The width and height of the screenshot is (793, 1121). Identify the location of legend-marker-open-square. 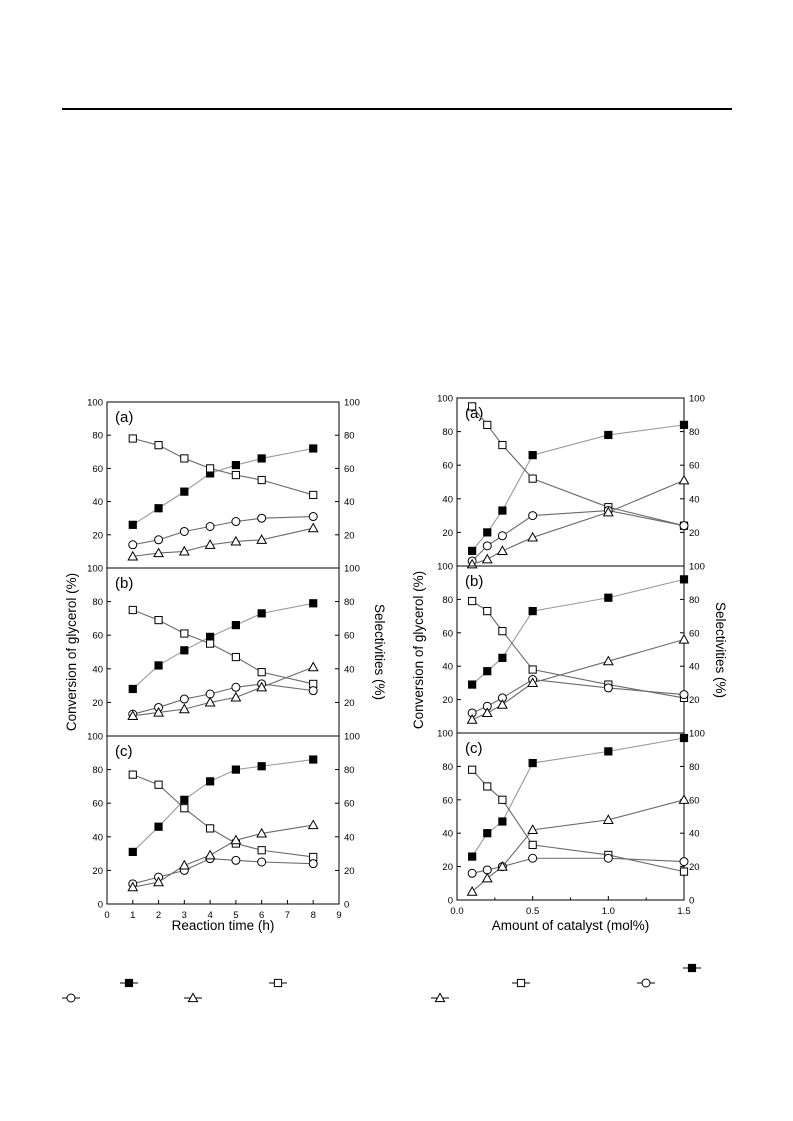
(521, 983).